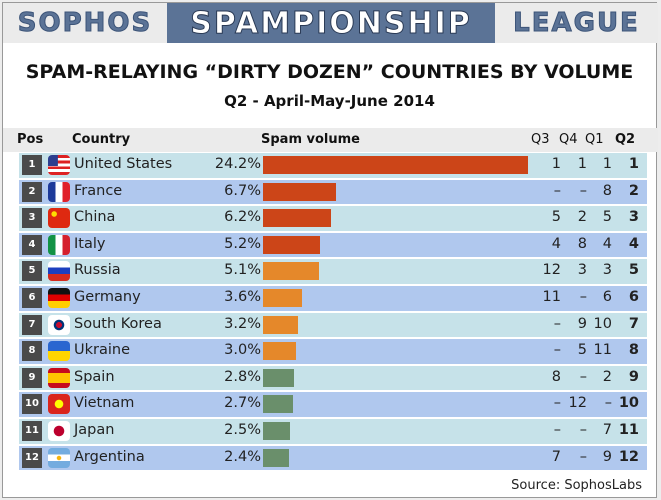 The width and height of the screenshot is (661, 500). I want to click on country-name: Argentina, so click(109, 456).